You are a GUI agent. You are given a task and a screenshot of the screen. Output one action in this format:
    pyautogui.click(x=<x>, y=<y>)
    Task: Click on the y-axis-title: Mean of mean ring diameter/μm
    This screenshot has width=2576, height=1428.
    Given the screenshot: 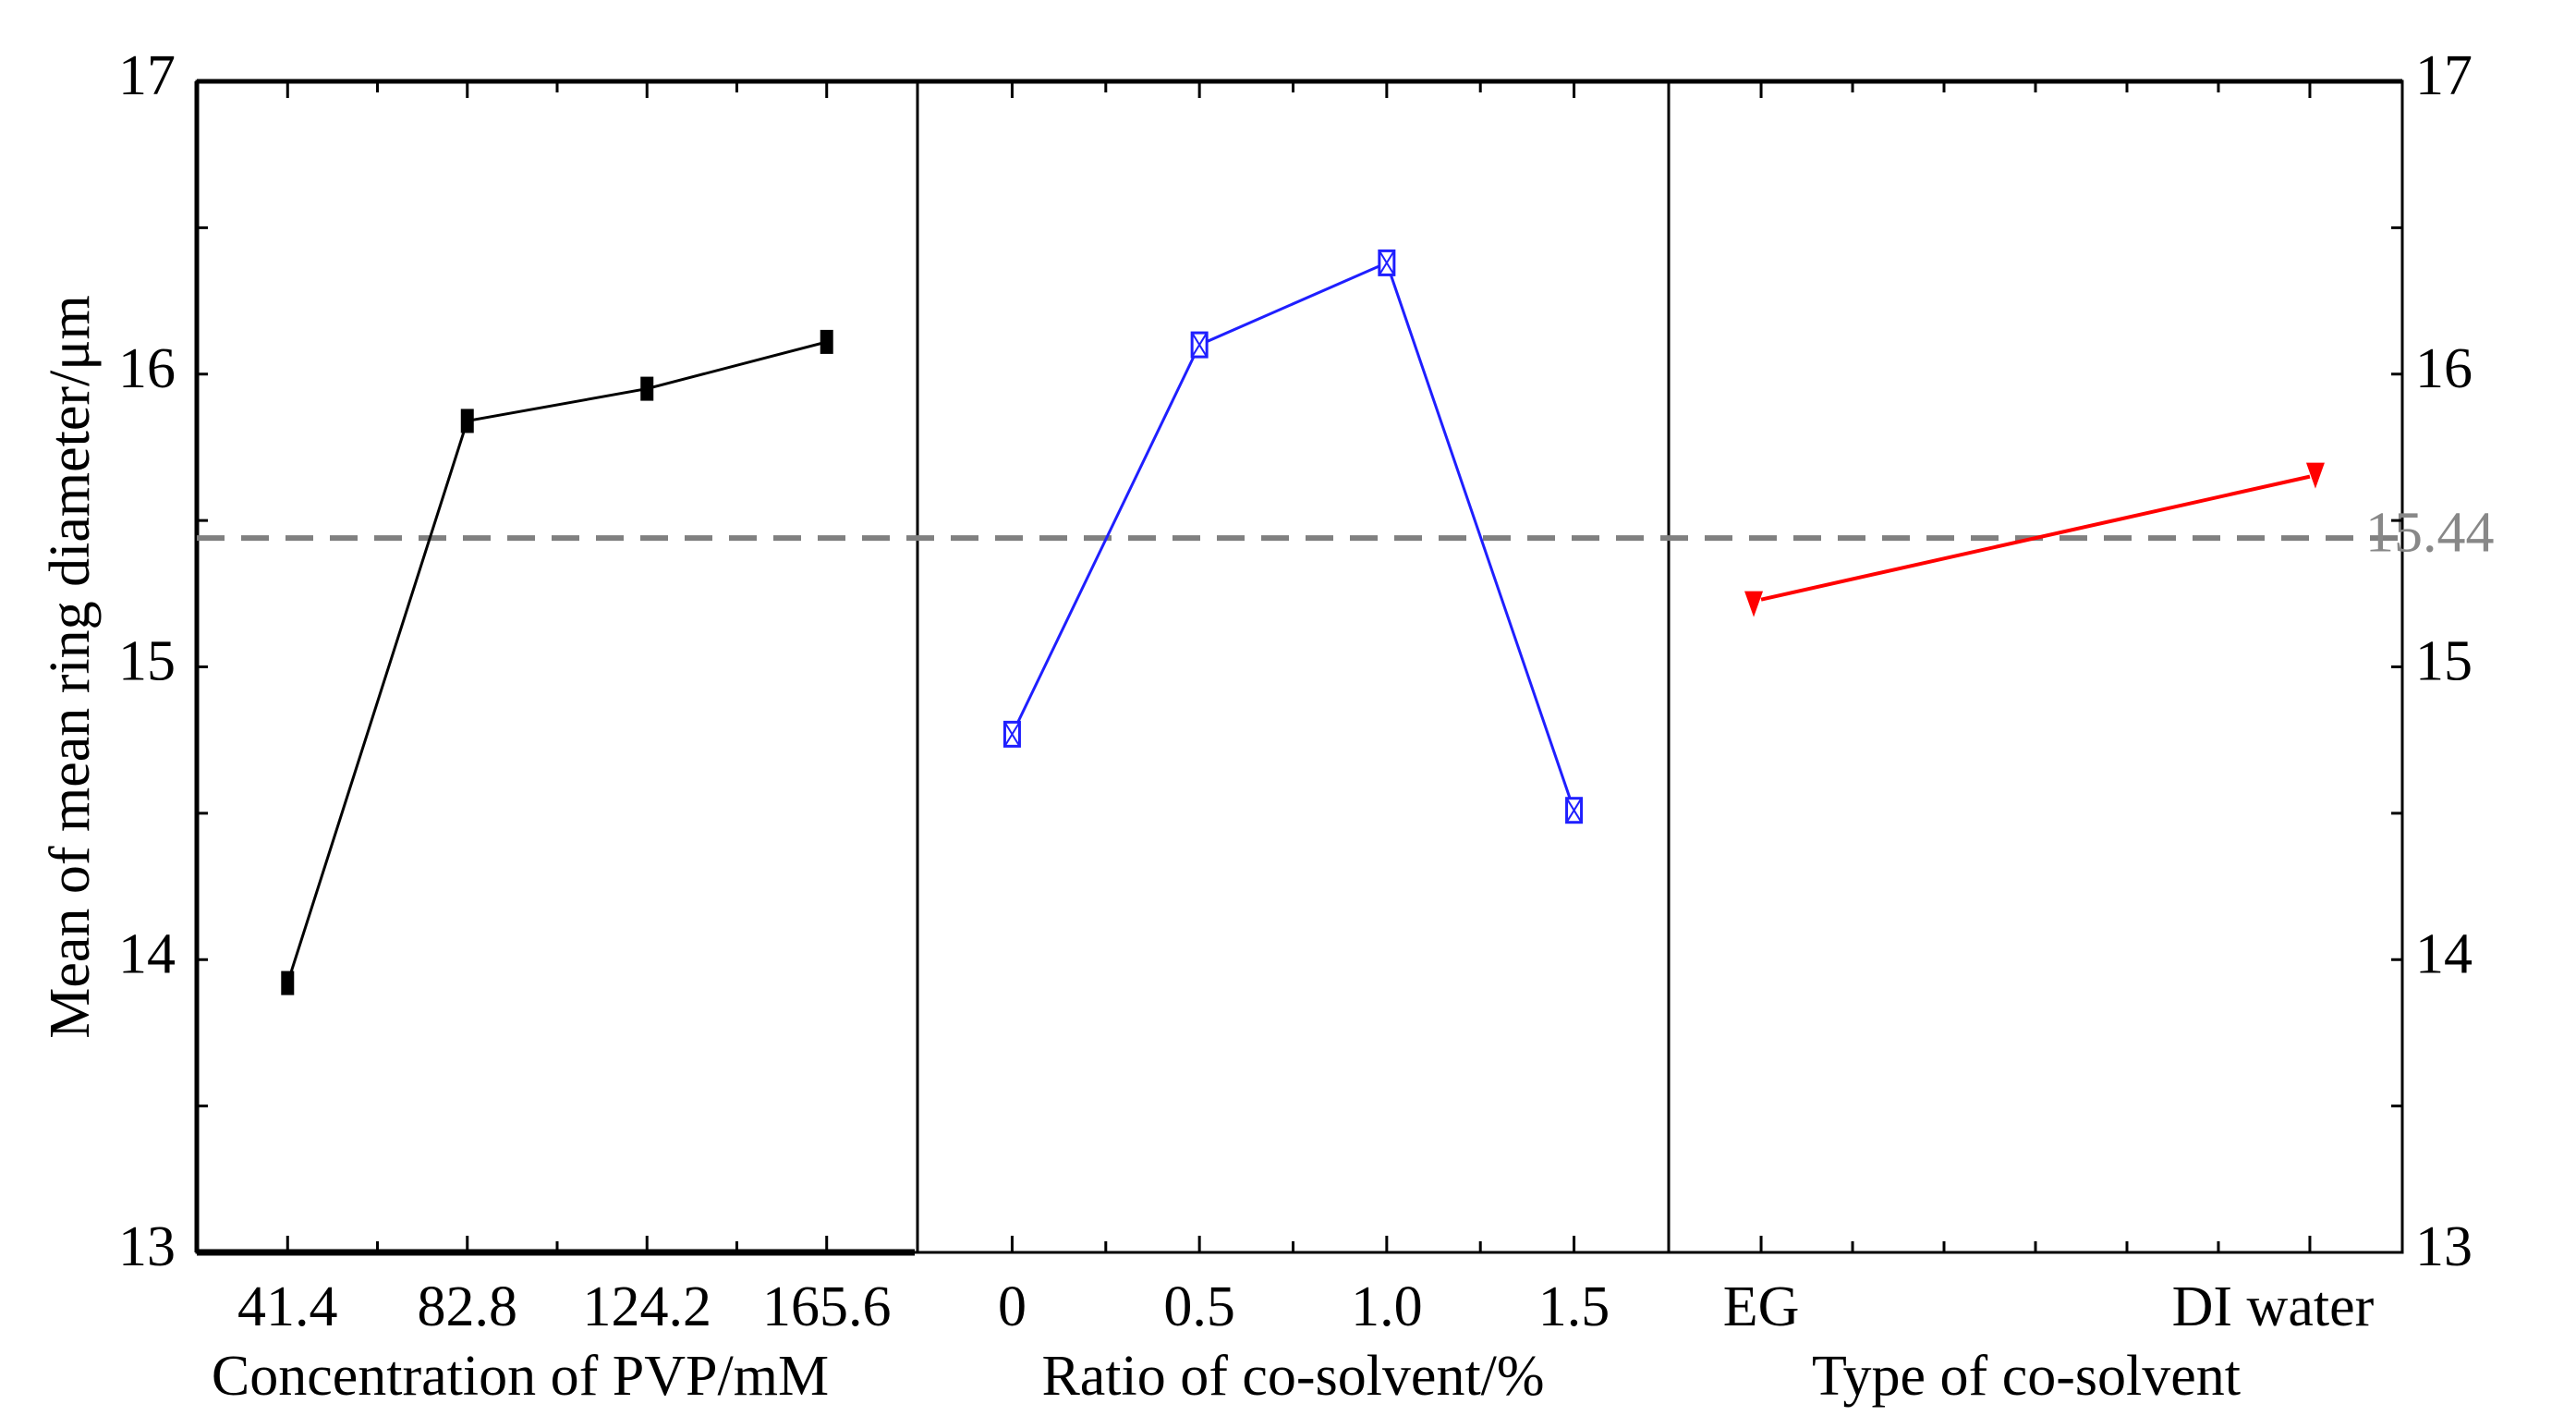 What is the action you would take?
    pyautogui.click(x=70, y=667)
    